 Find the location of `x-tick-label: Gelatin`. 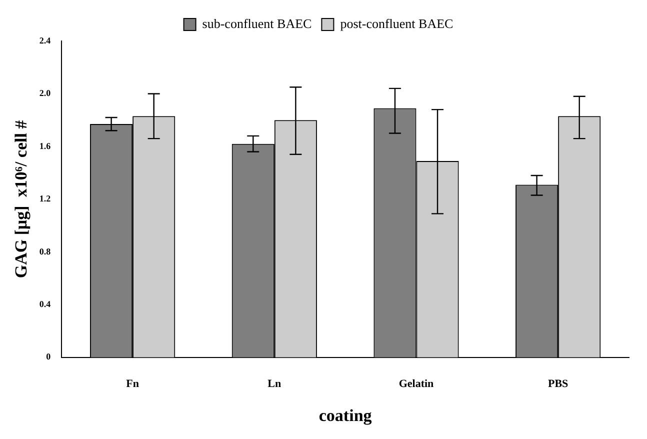

x-tick-label: Gelatin is located at coordinates (416, 384).